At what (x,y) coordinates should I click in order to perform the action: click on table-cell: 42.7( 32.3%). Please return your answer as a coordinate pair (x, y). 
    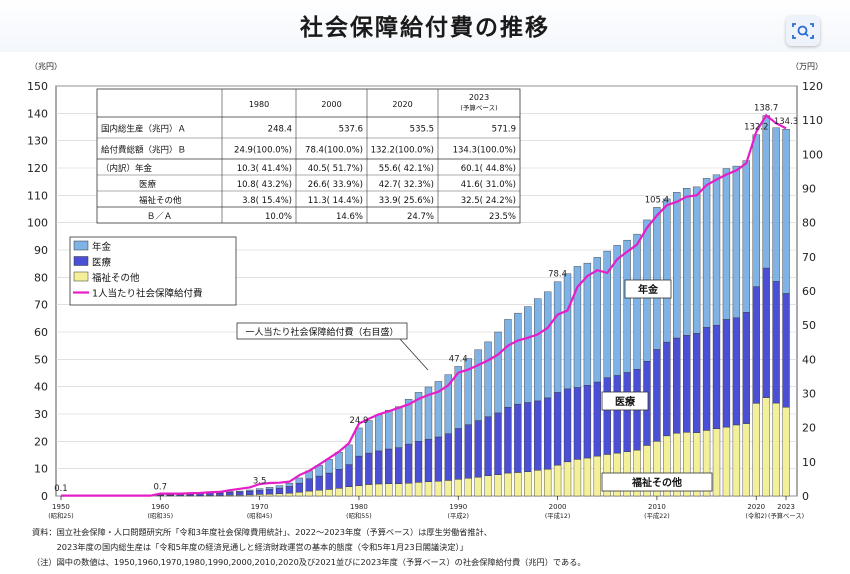
    Looking at the image, I should click on (406, 185).